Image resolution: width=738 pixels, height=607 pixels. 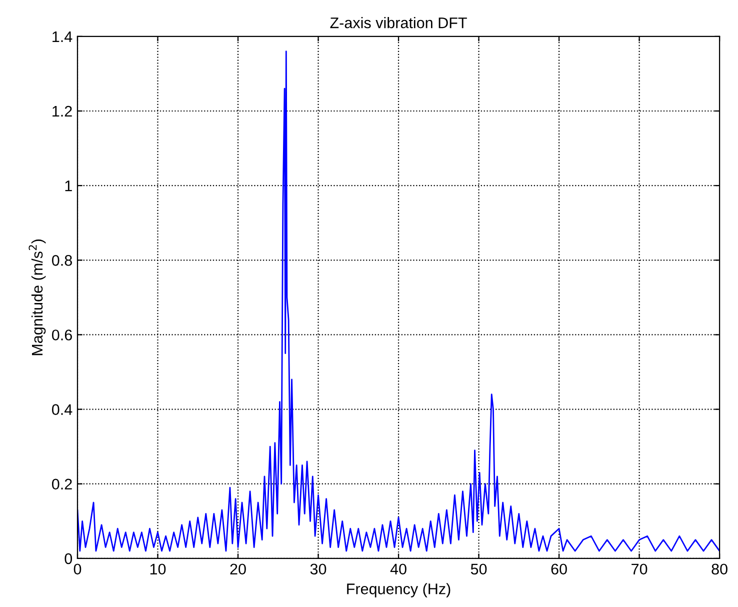 What do you see at coordinates (158, 569) in the screenshot?
I see `x-tick-label: 10` at bounding box center [158, 569].